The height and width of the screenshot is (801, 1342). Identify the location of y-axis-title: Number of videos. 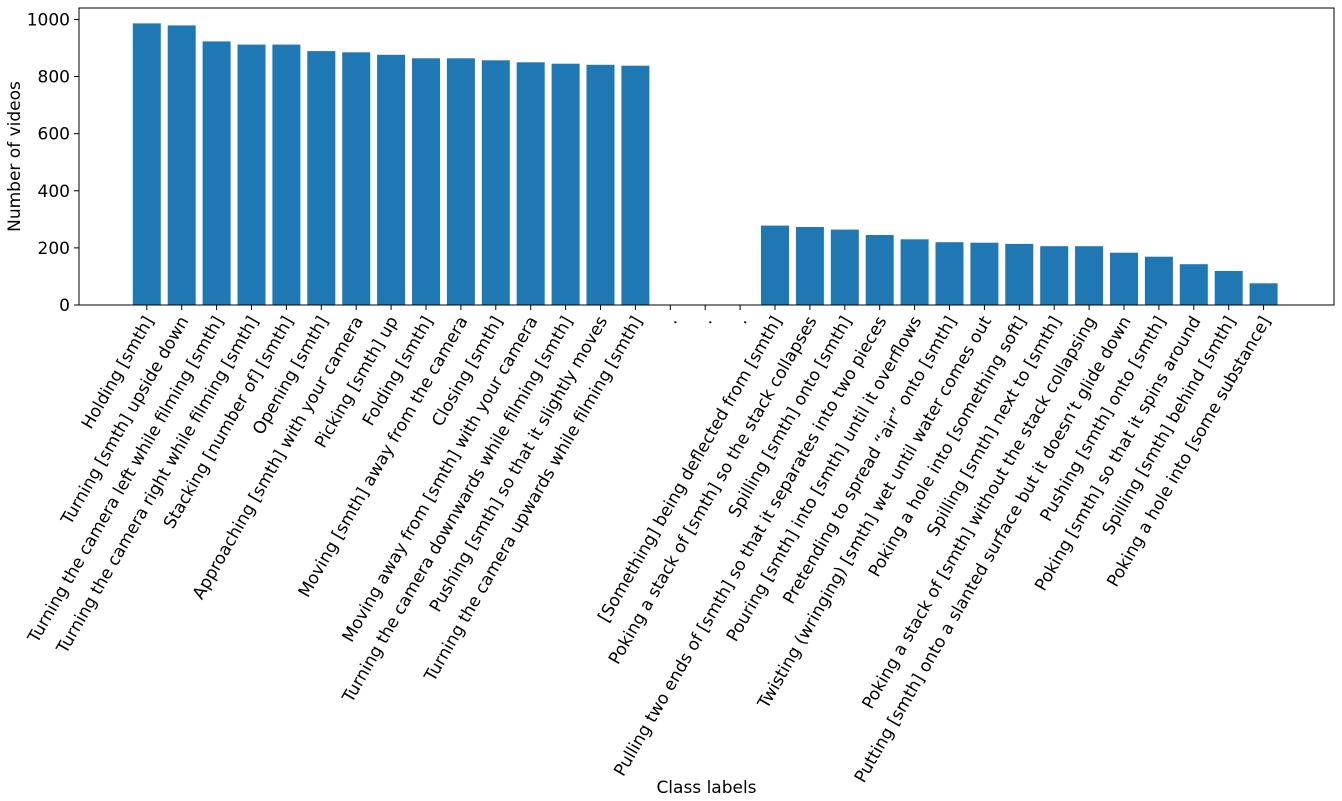
(15, 156).